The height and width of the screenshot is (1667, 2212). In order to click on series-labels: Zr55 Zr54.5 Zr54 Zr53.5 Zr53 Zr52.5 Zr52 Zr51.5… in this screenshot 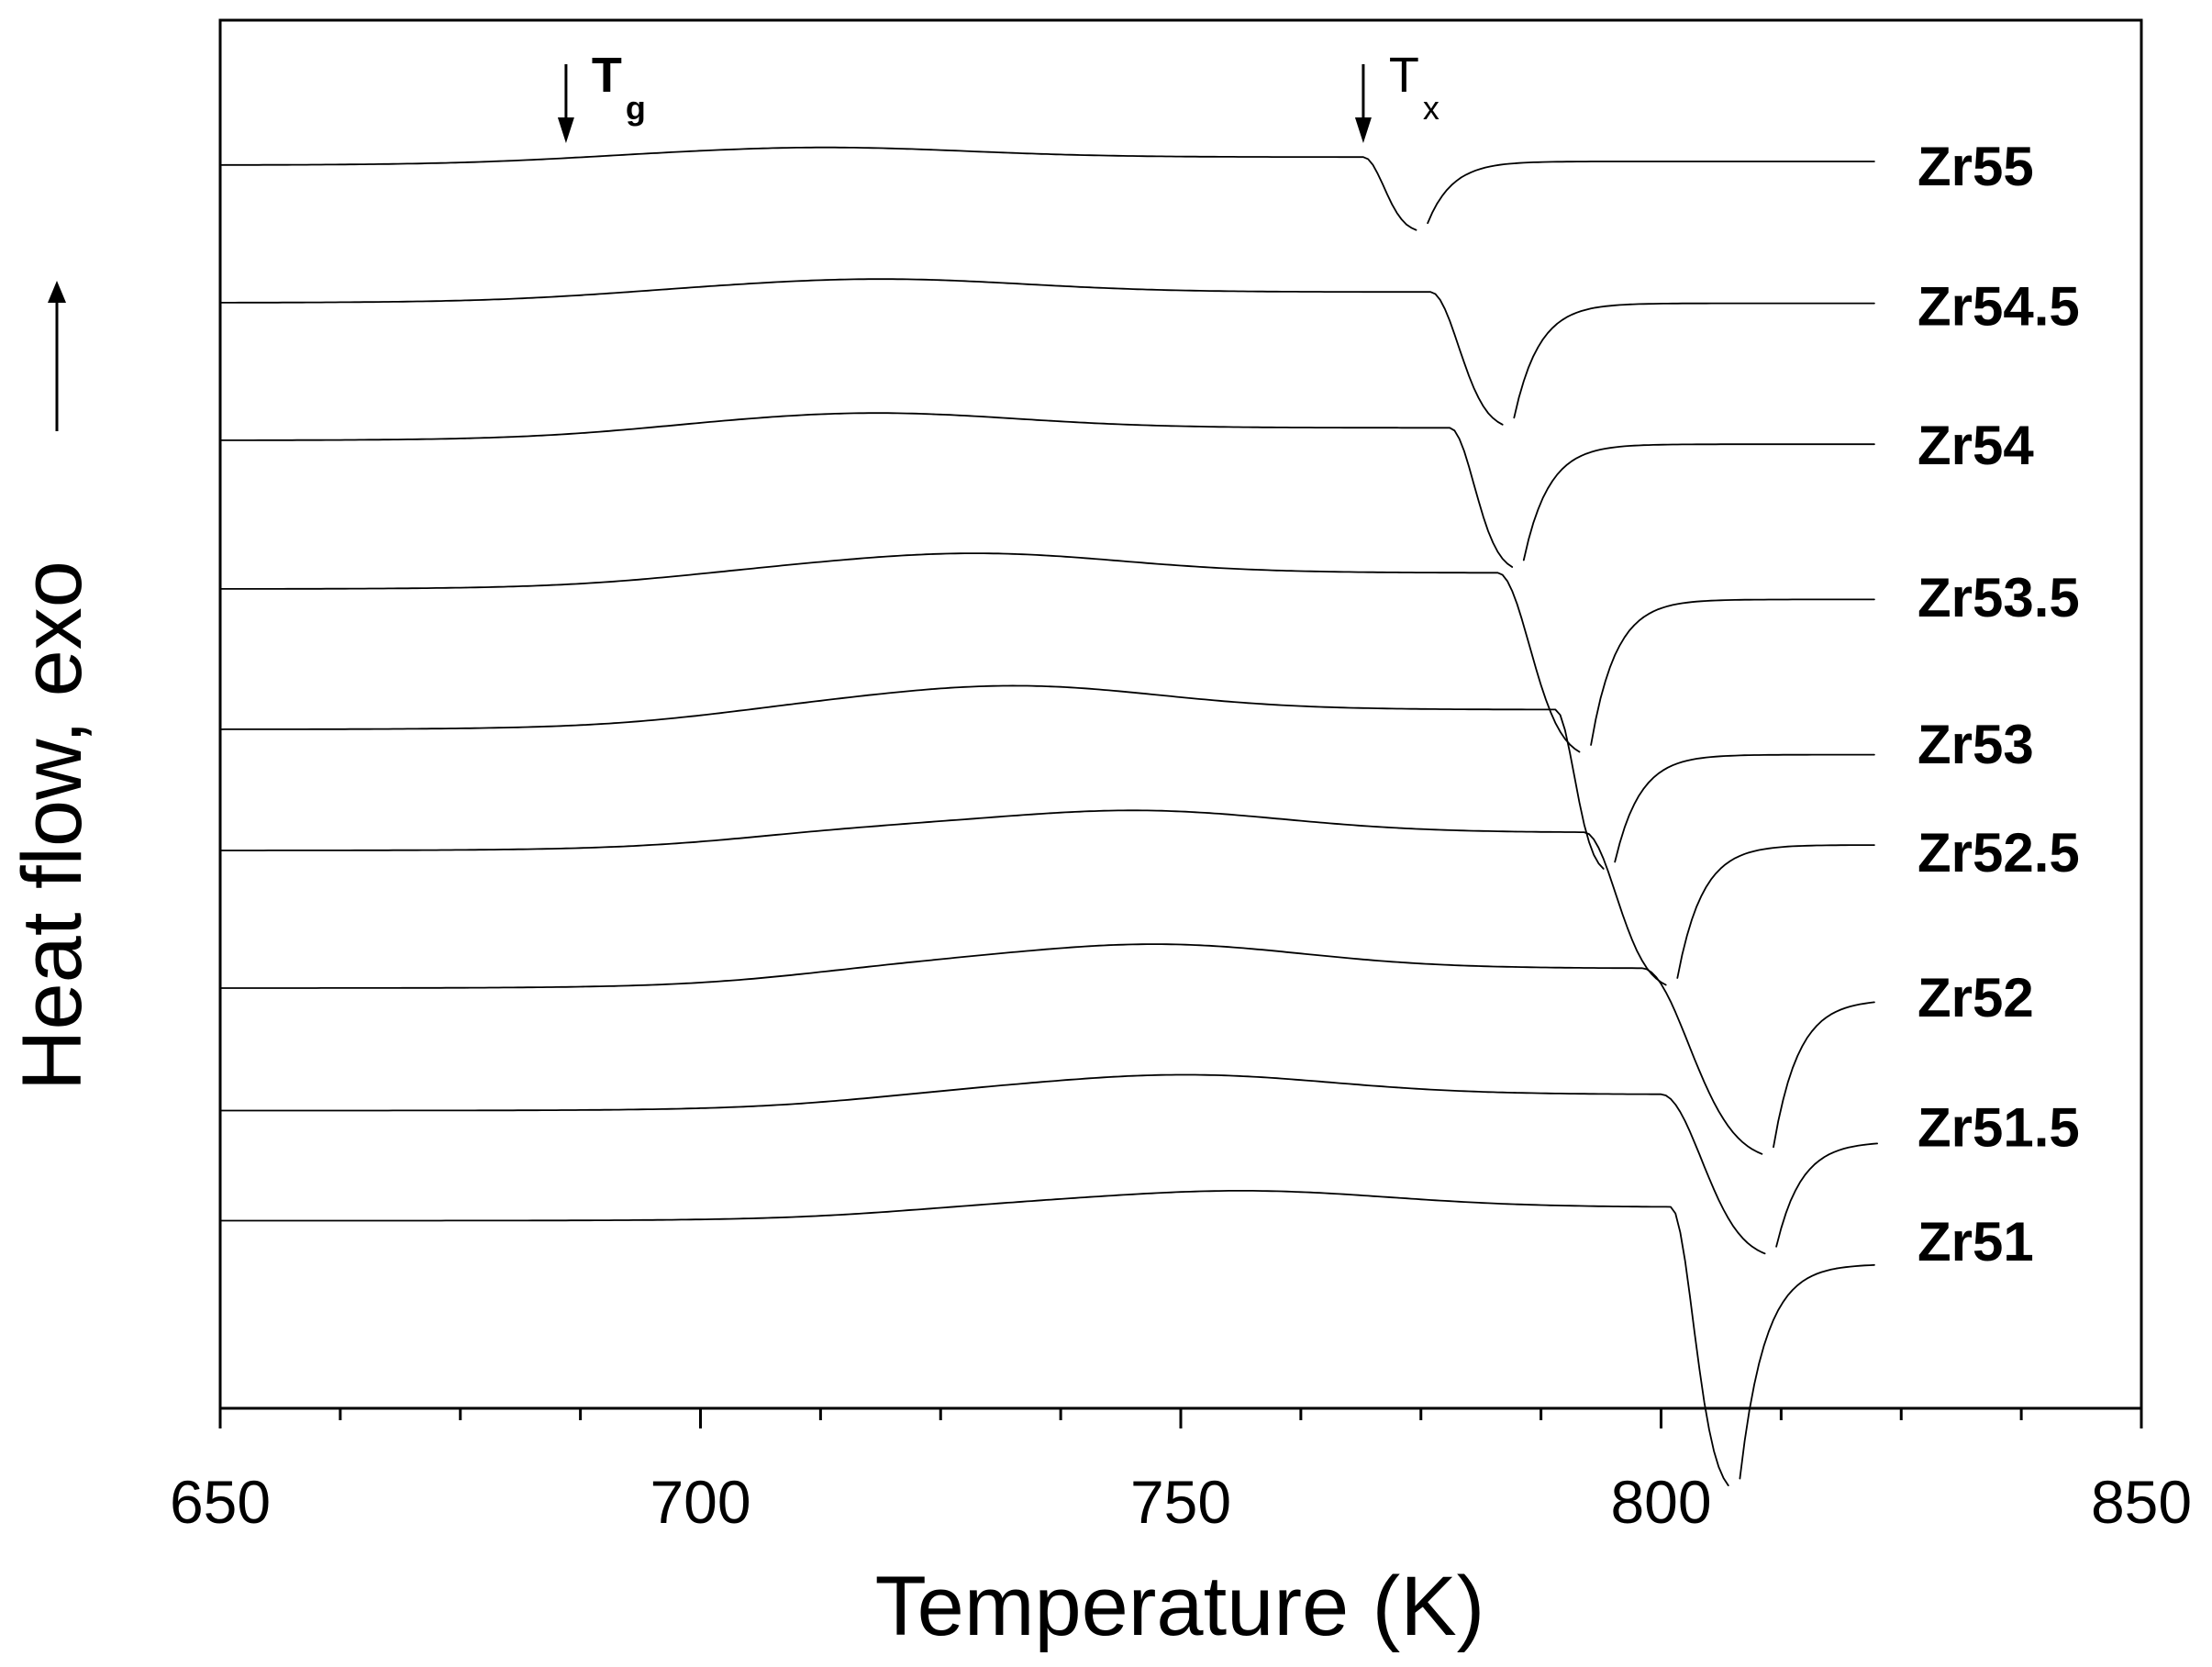, I will do `click(1998, 704)`.